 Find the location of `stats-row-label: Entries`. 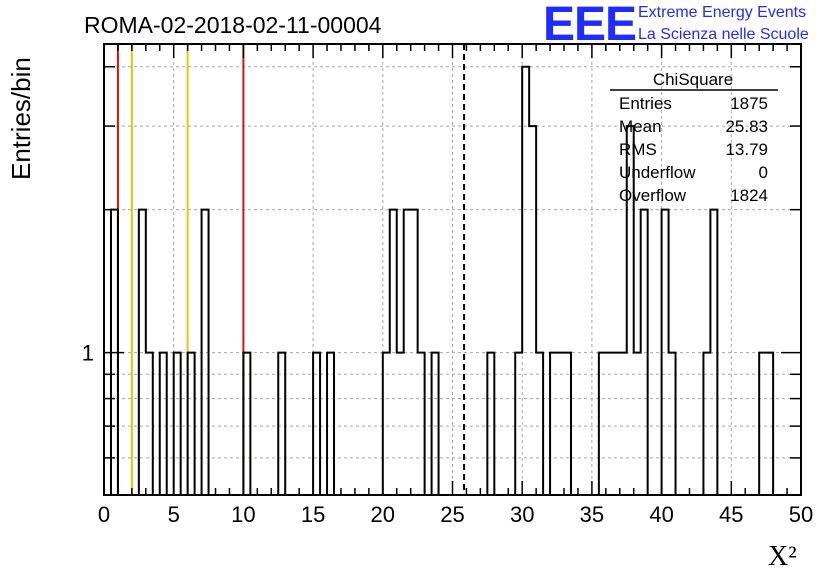

stats-row-label: Entries is located at coordinates (645, 103).